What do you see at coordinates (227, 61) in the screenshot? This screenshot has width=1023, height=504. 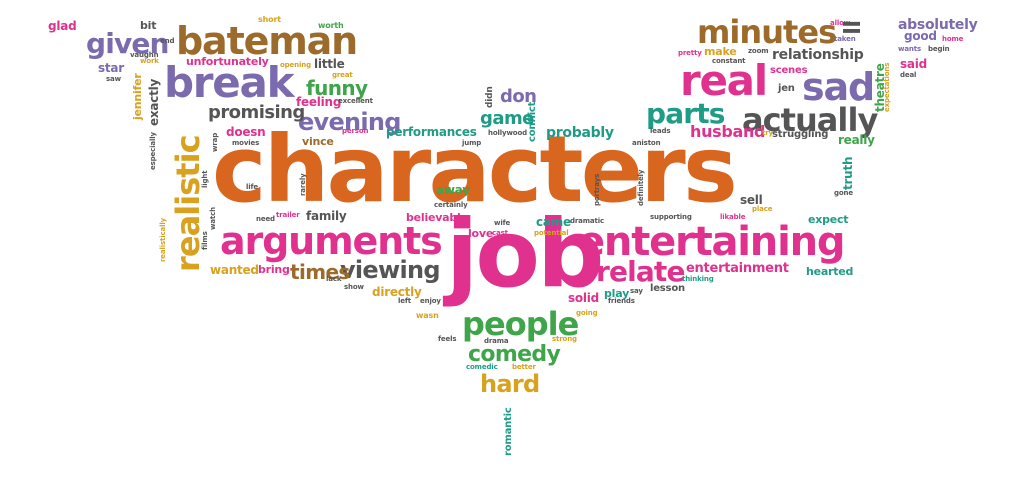 I see `word-unfortunately: unfortunately` at bounding box center [227, 61].